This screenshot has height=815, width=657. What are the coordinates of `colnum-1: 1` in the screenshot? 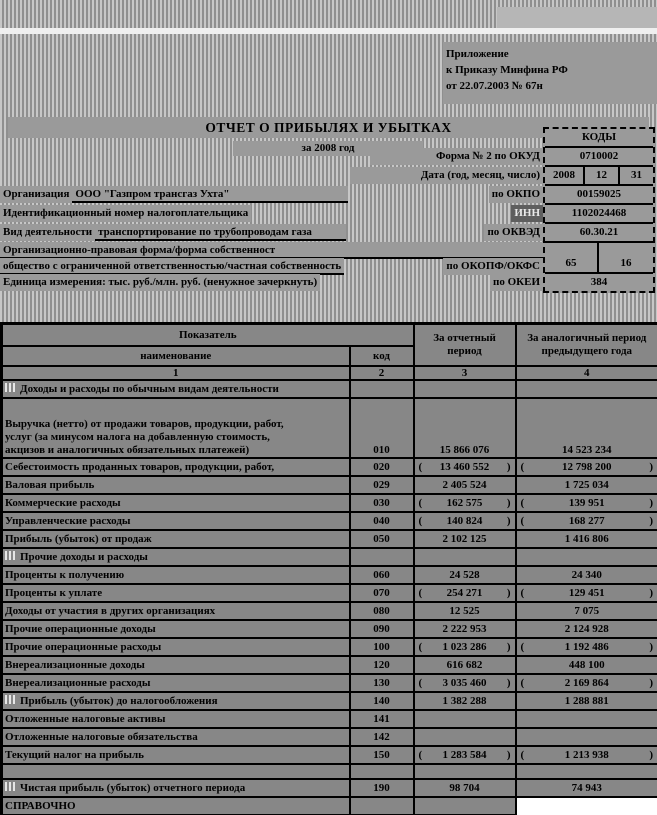 It's located at (175, 373).